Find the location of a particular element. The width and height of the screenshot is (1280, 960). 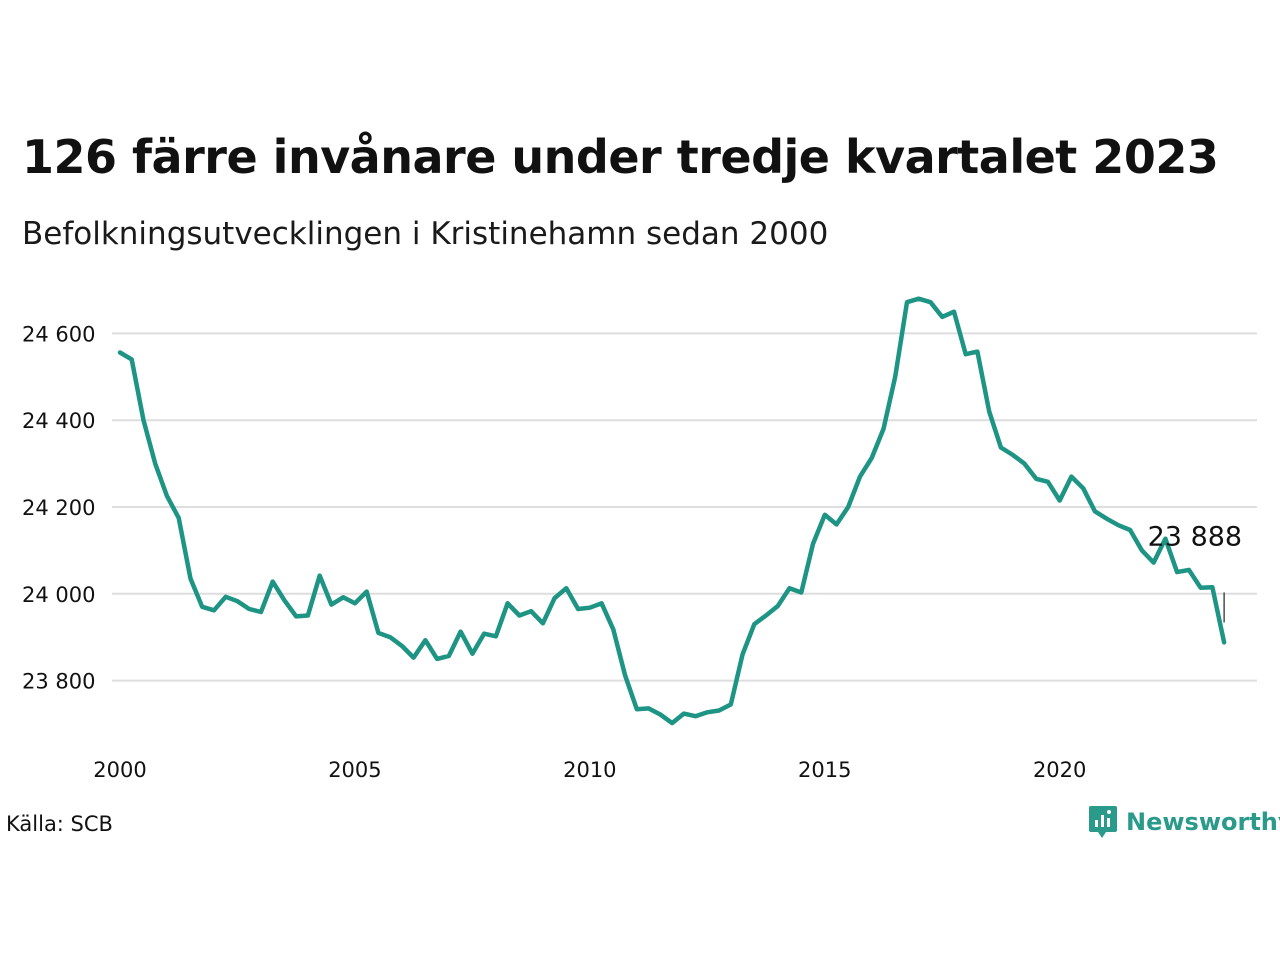

y-axis-ticks: 23 800 24 000 24 200 24 400 24 600 is located at coordinates (58, 507).